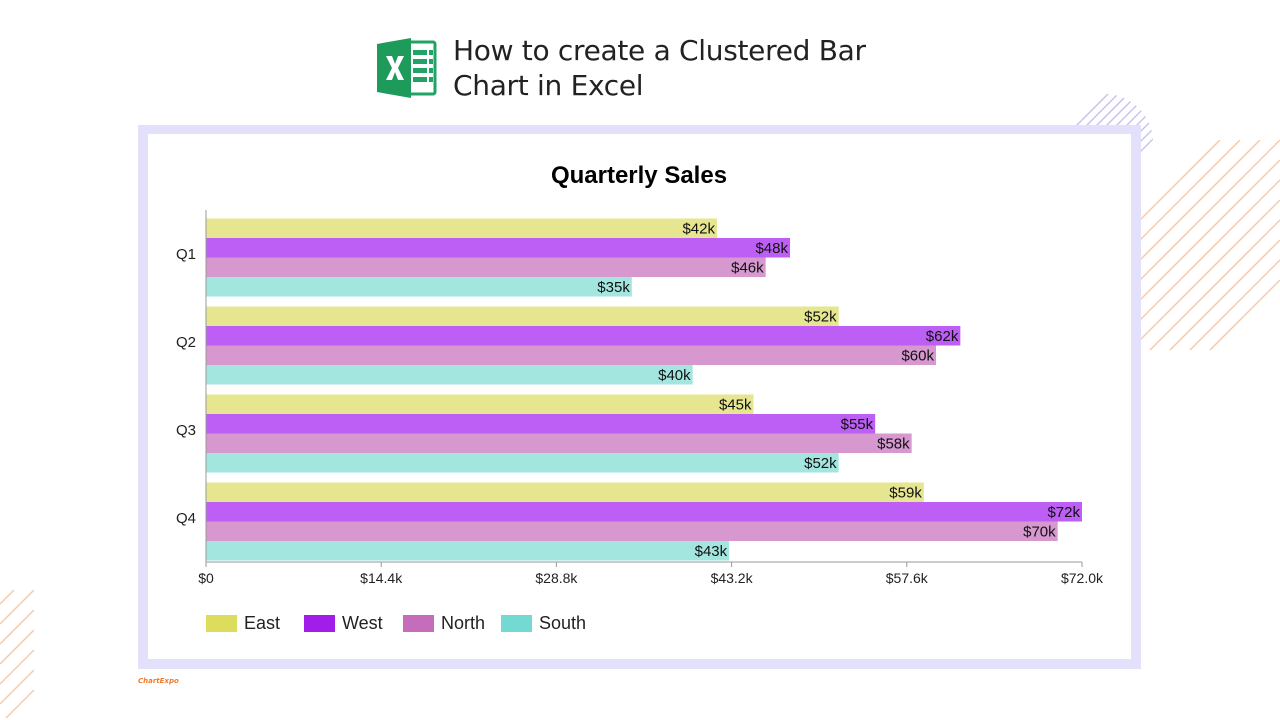  I want to click on data-label-east-q3: $45k, so click(735, 404).